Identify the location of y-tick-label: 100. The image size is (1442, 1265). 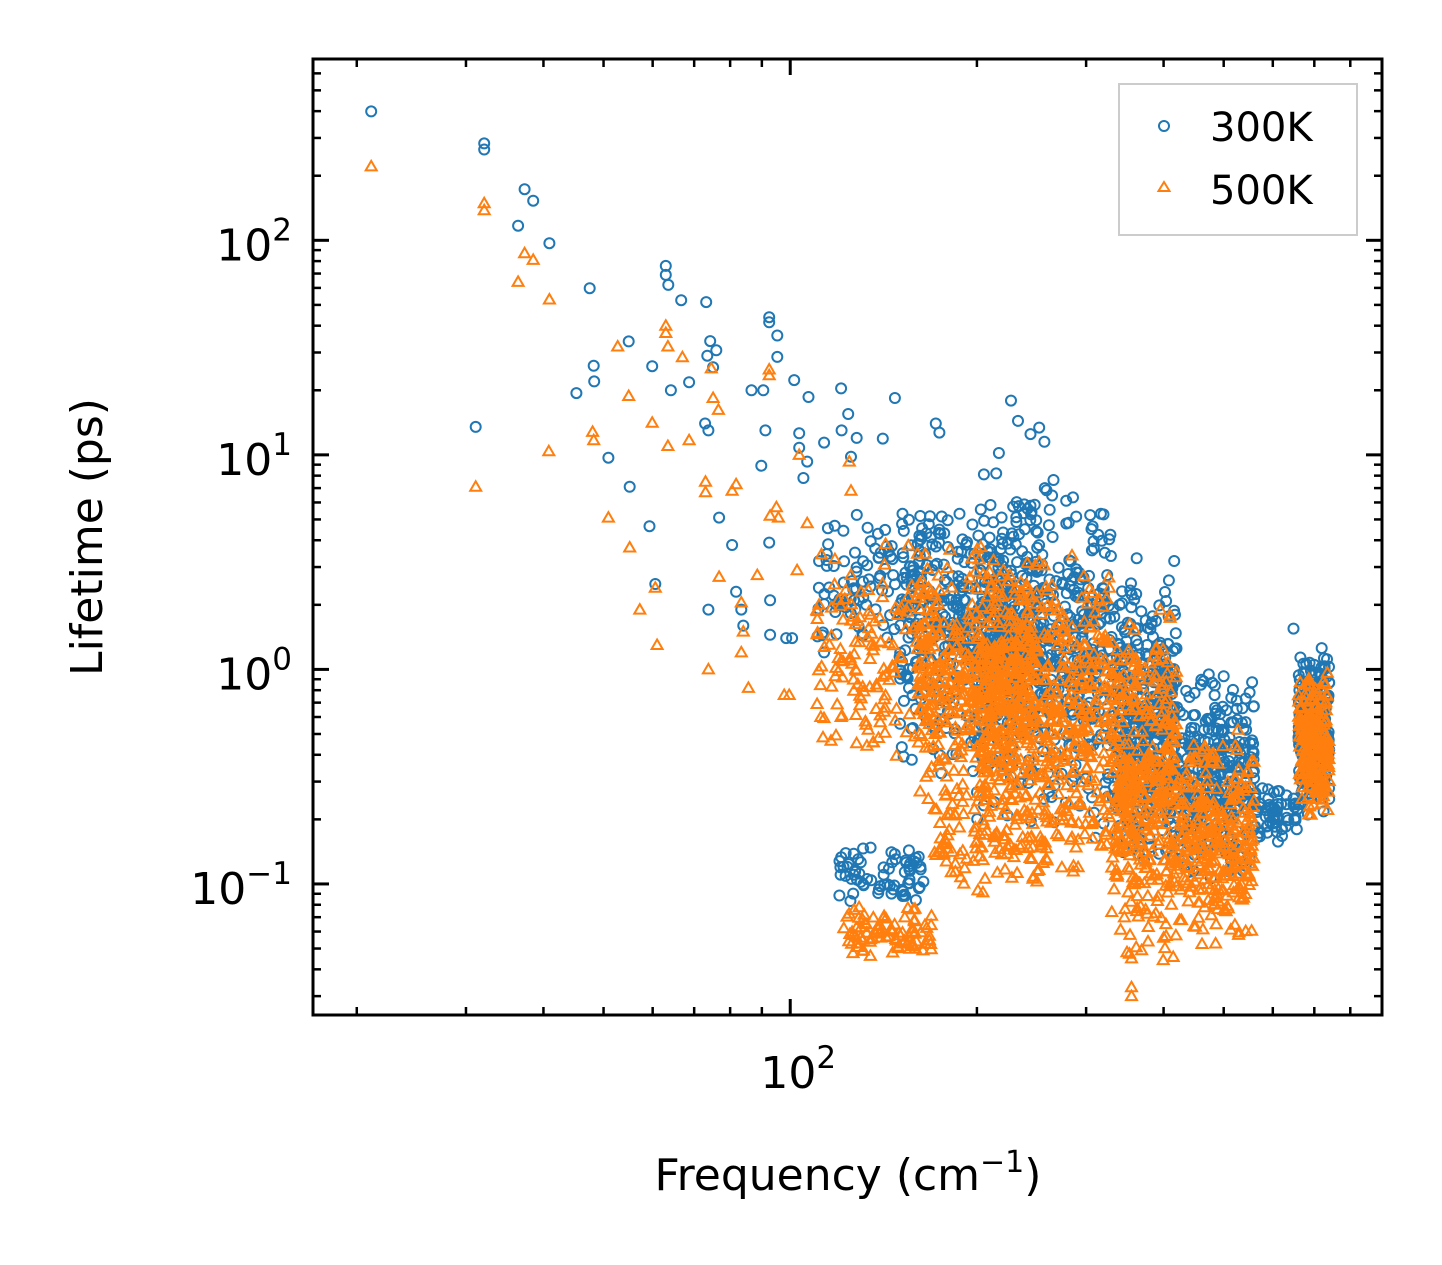
(254, 670).